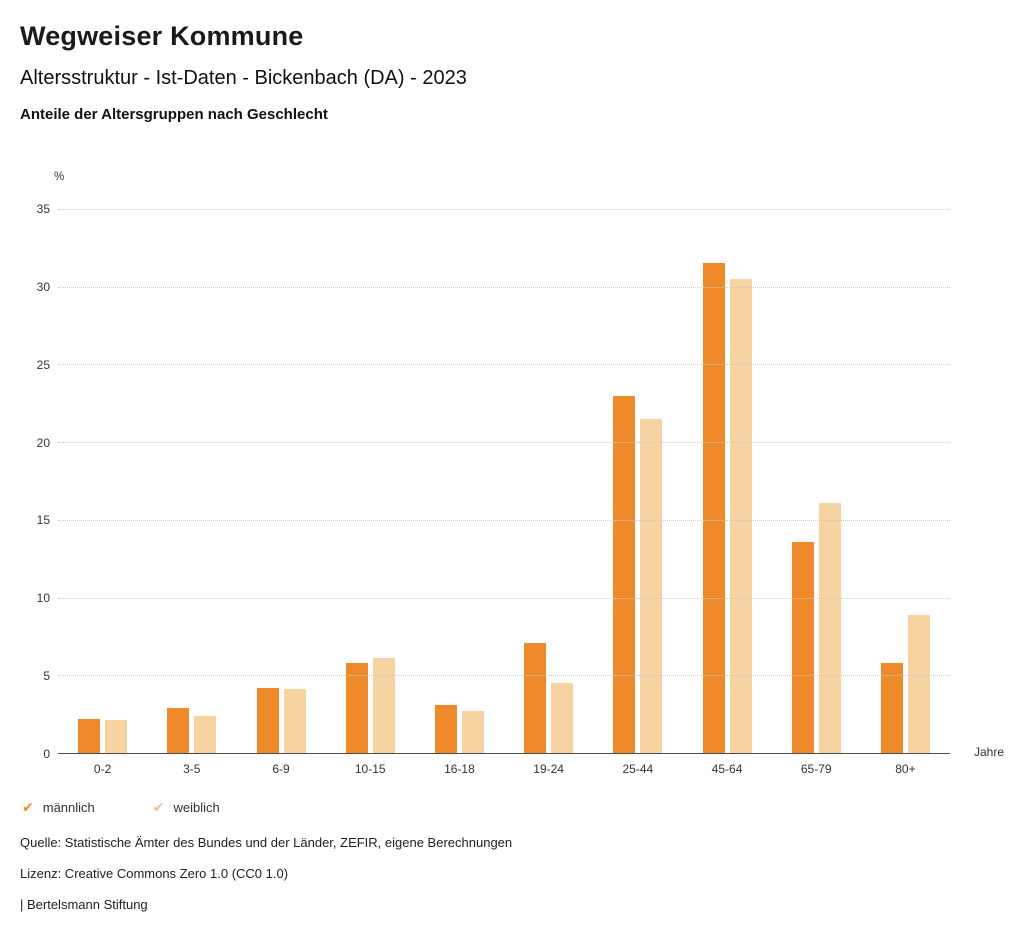 The width and height of the screenshot is (1024, 946). What do you see at coordinates (638, 769) in the screenshot?
I see `x-tick-label-25-44: 25-44` at bounding box center [638, 769].